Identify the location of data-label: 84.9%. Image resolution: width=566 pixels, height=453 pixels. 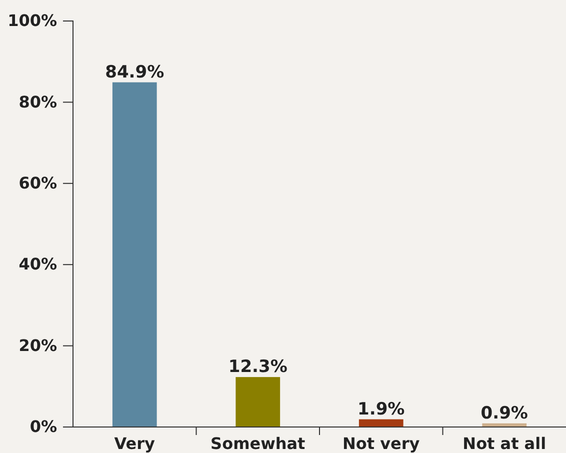
(134, 72).